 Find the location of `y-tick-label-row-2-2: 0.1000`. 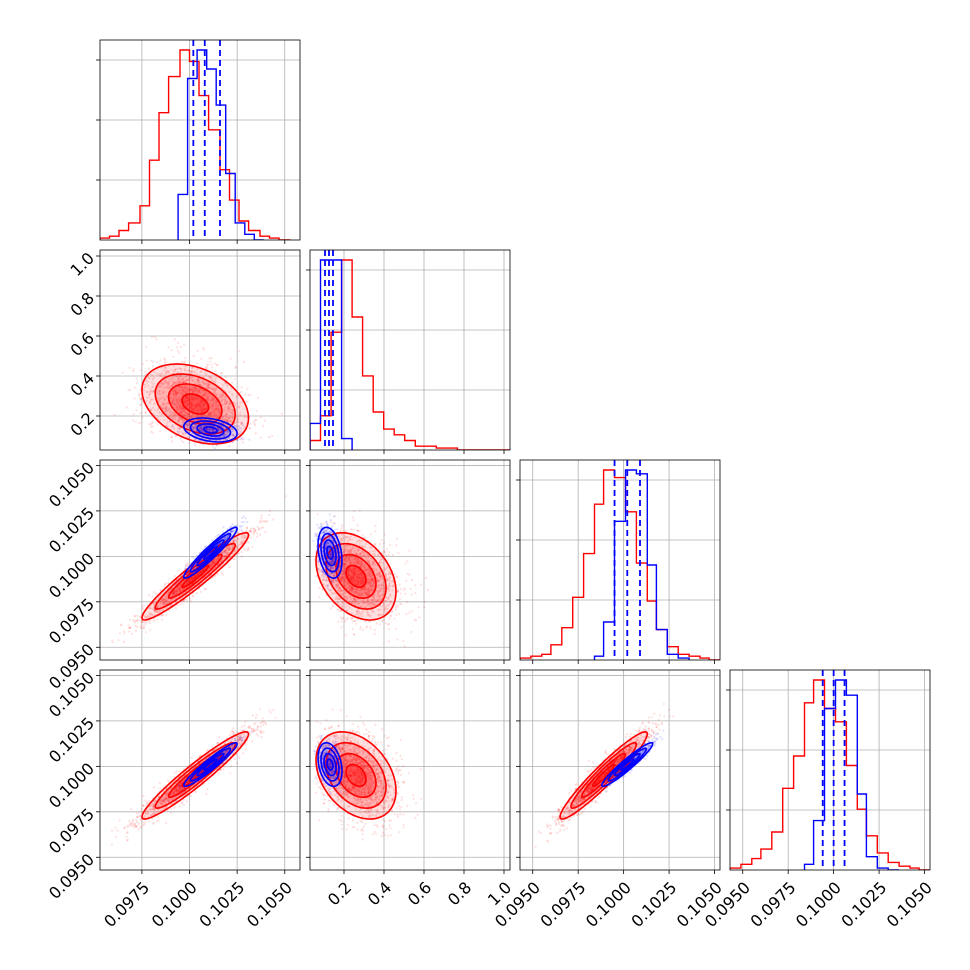

y-tick-label-row-2-2: 0.1000 is located at coordinates (71, 575).